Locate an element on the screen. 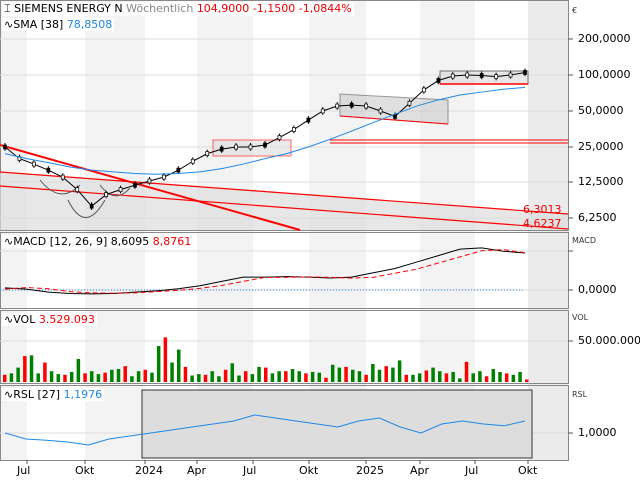 The height and width of the screenshot is (480, 640). rsl-period: [27] is located at coordinates (49, 394).